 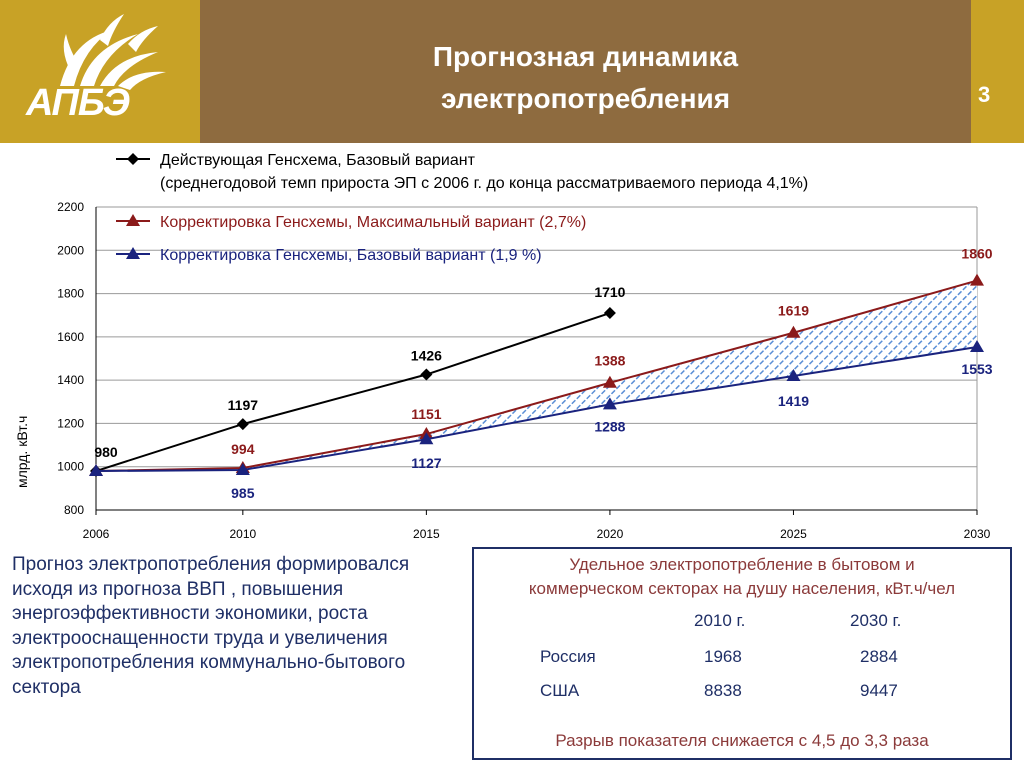 I want to click on data-label: 980, so click(x=106, y=452).